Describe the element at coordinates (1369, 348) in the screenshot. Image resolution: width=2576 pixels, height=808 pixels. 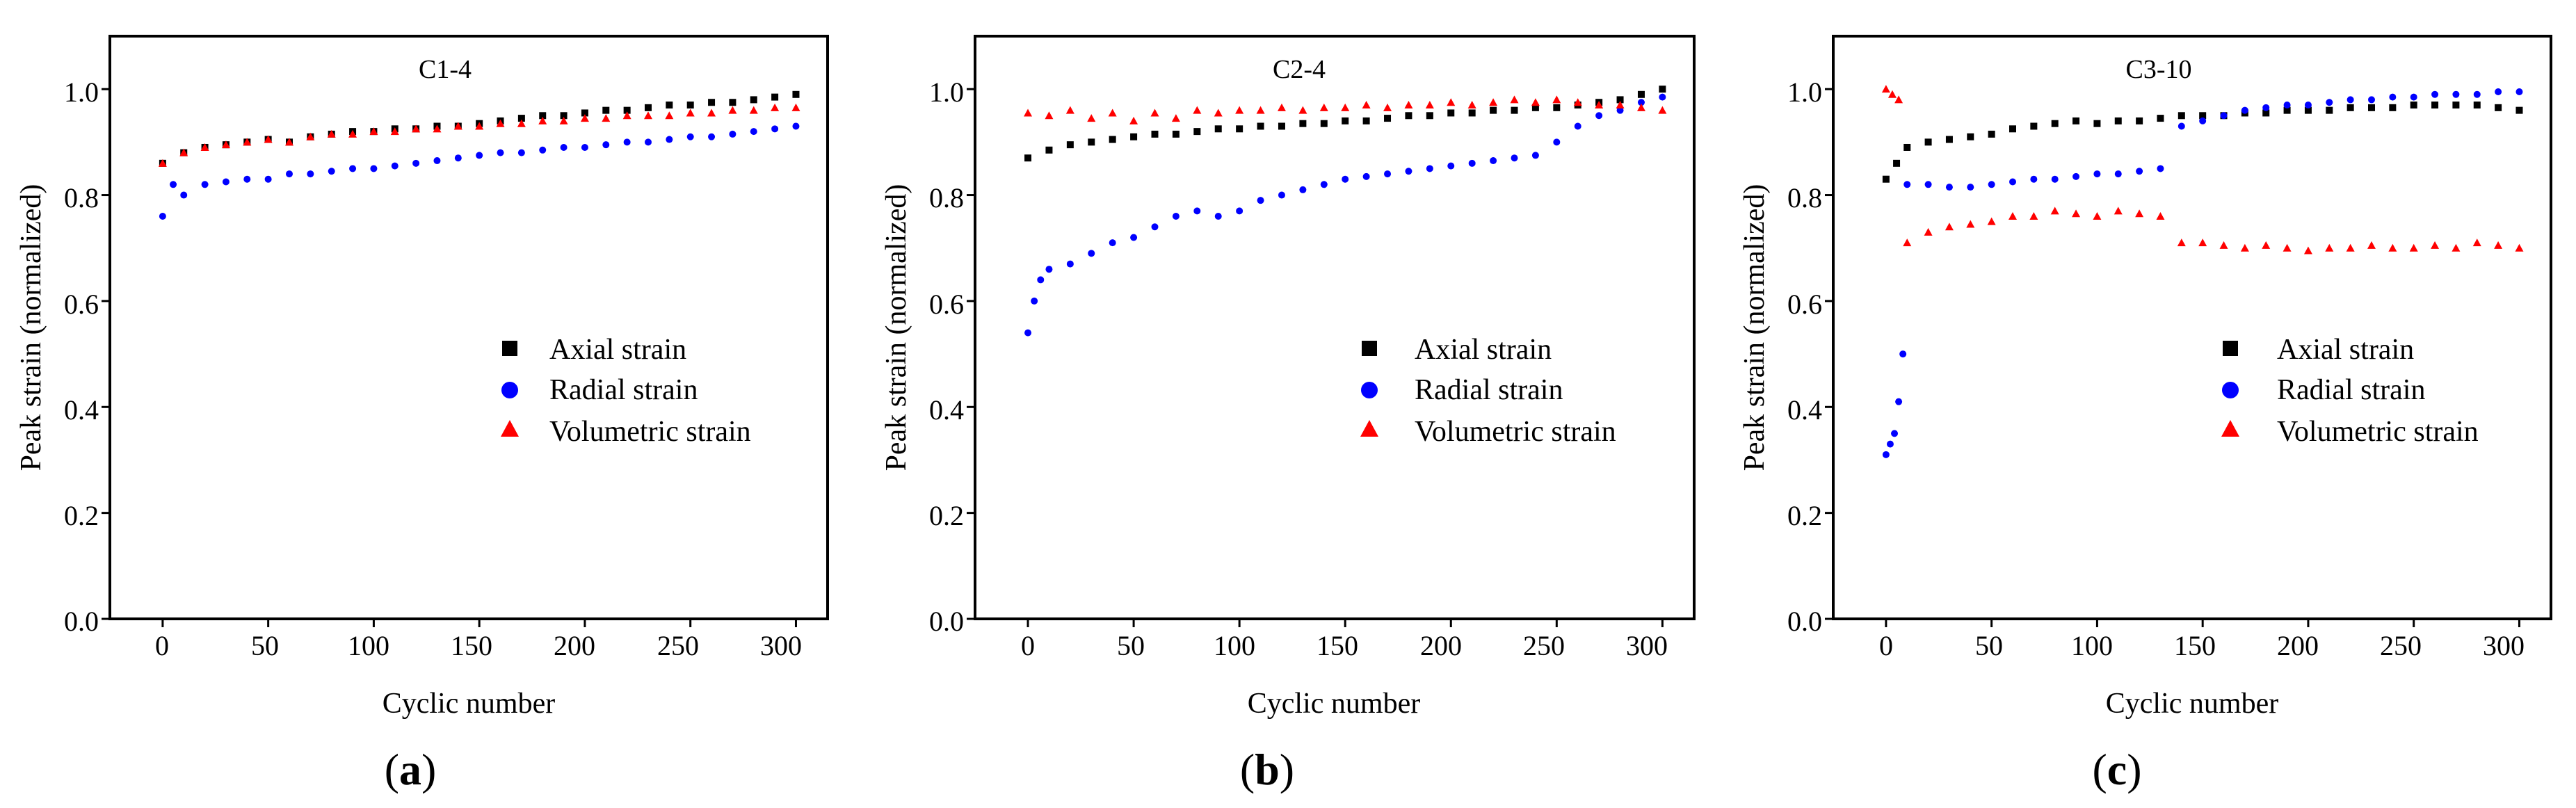
I see `legend-marker-axial` at that location.